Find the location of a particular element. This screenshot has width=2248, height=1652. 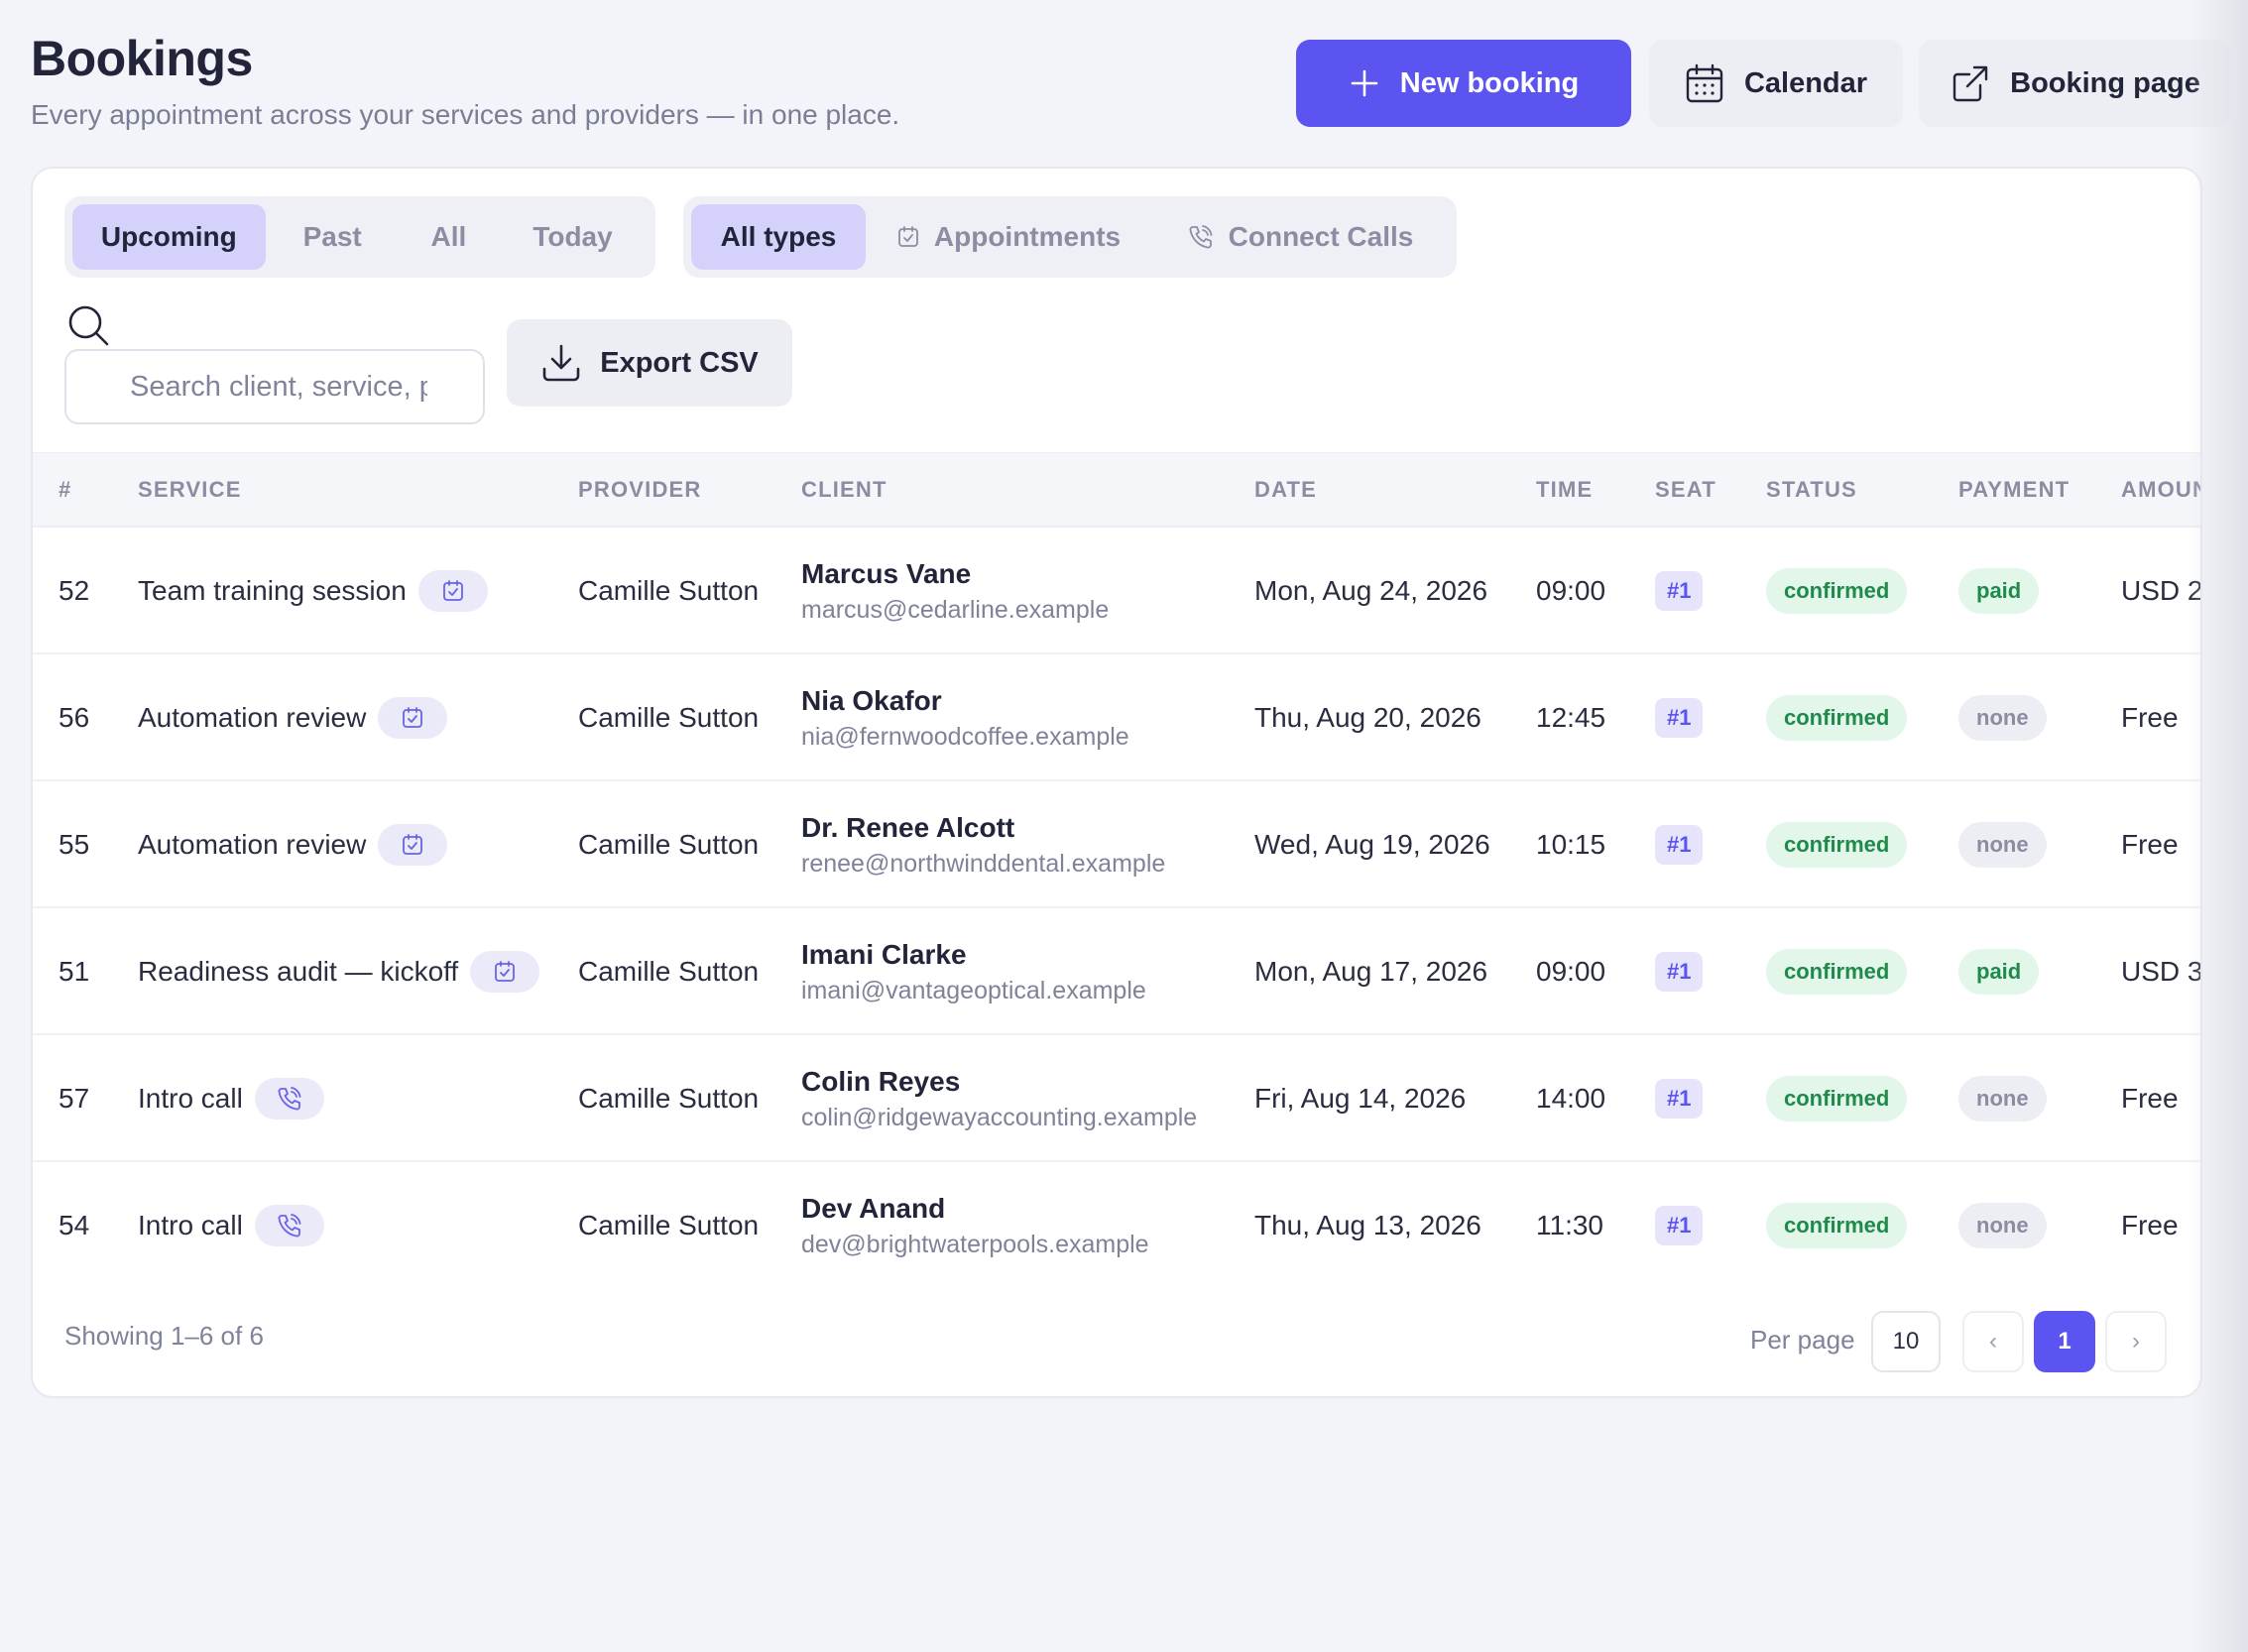

row-service: Intro call is located at coordinates (231, 1225).